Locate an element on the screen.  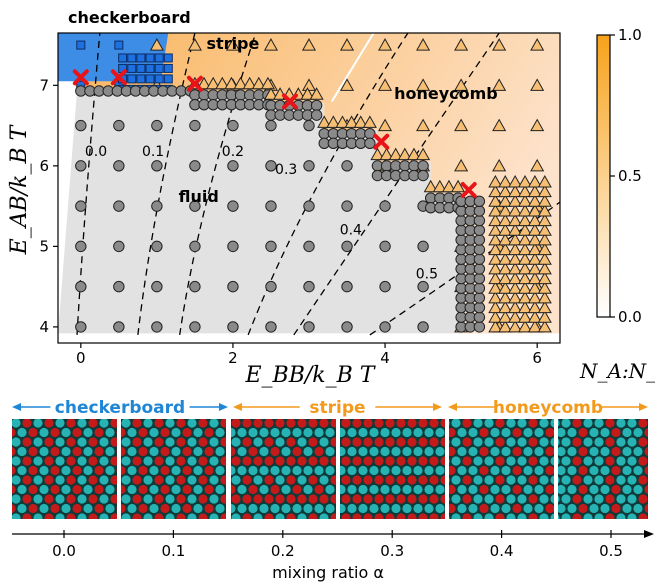
alpha-axis-arrowhead is located at coordinates (649, 534).